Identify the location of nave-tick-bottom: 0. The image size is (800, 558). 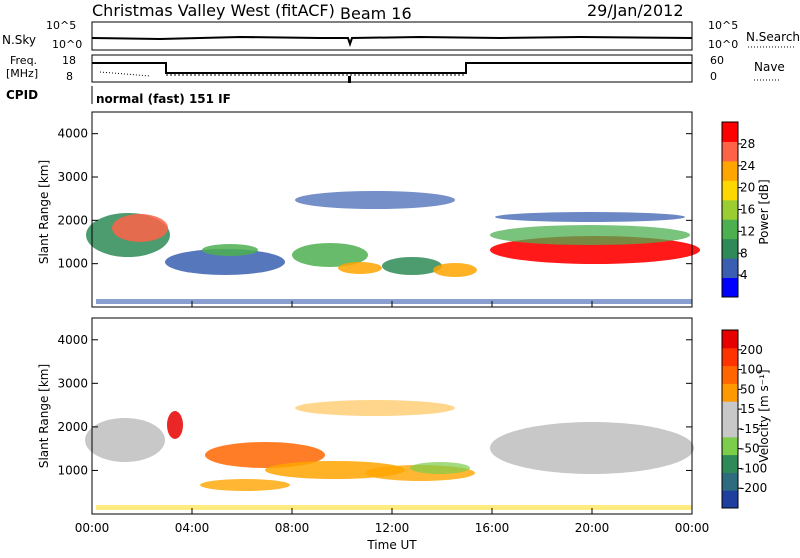
(713, 76).